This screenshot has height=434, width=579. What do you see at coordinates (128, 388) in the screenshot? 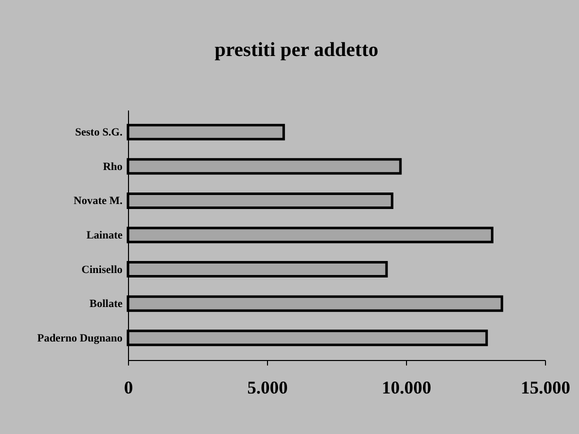
I see `x-tick-label: 0` at bounding box center [128, 388].